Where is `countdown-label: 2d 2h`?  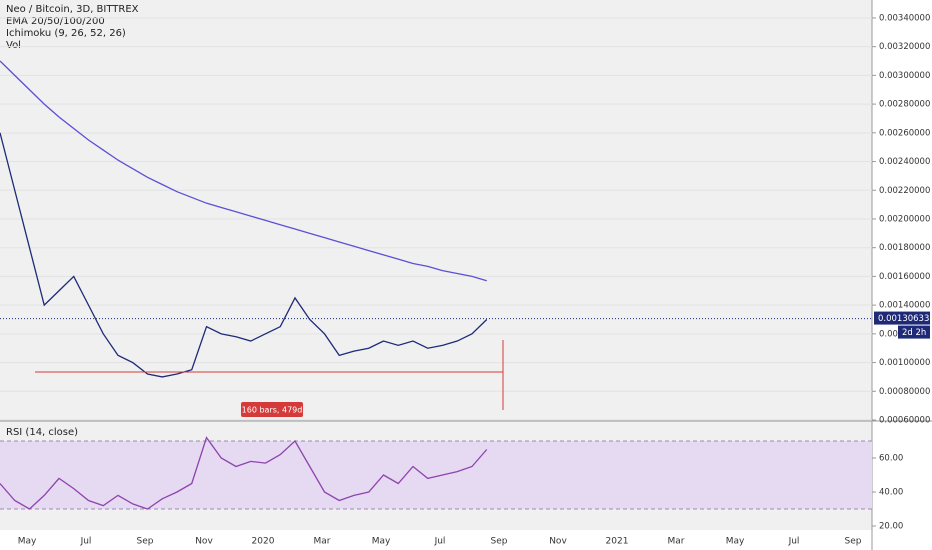
countdown-label: 2d 2h is located at coordinates (914, 333).